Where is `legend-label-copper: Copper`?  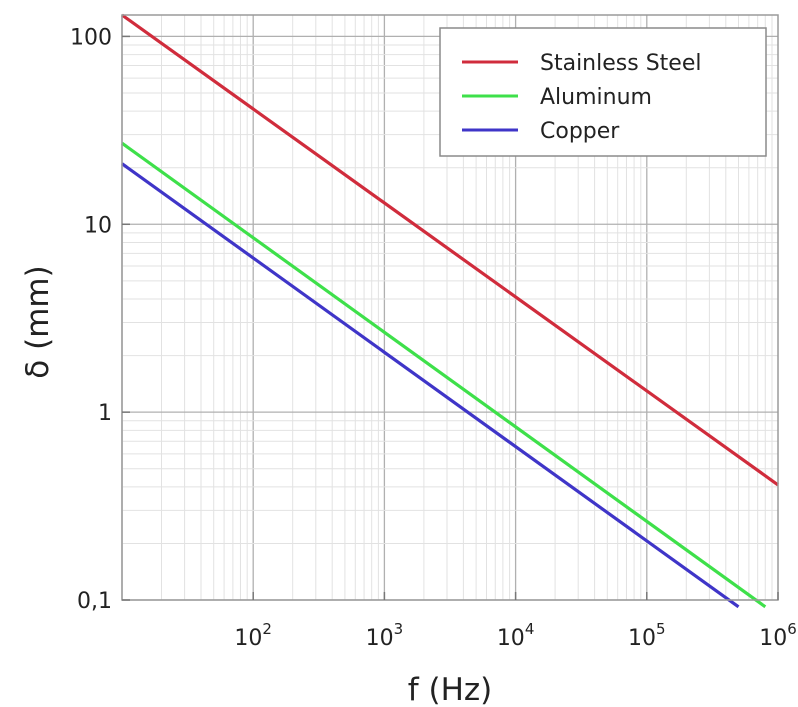
legend-label-copper: Copper is located at coordinates (580, 131).